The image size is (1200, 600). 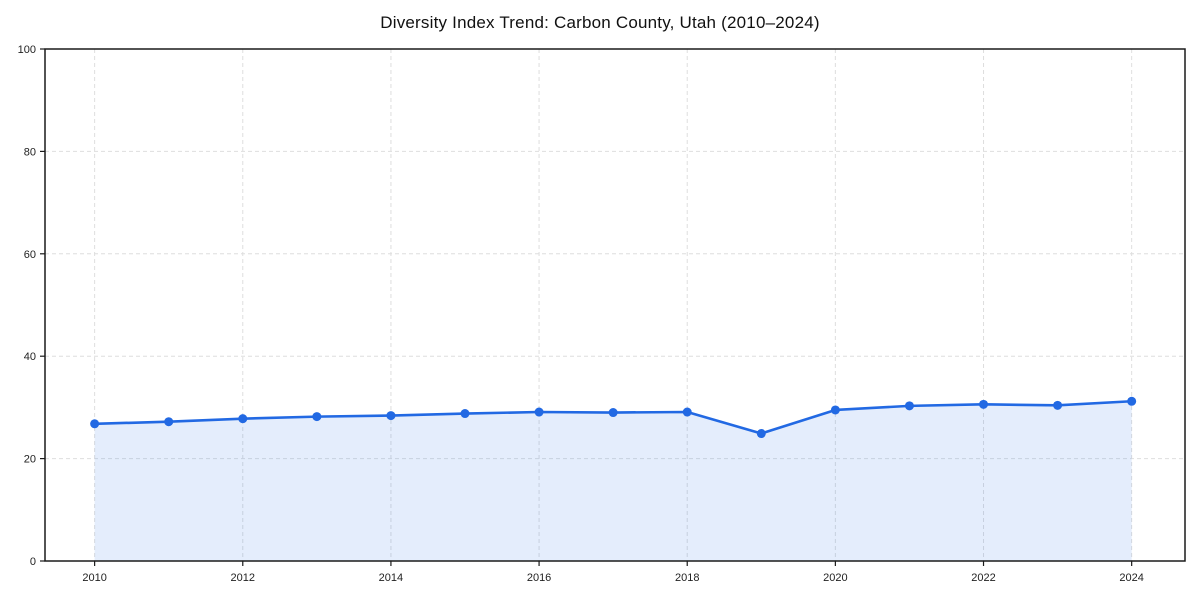 I want to click on y-tick-label: 100, so click(x=27, y=50).